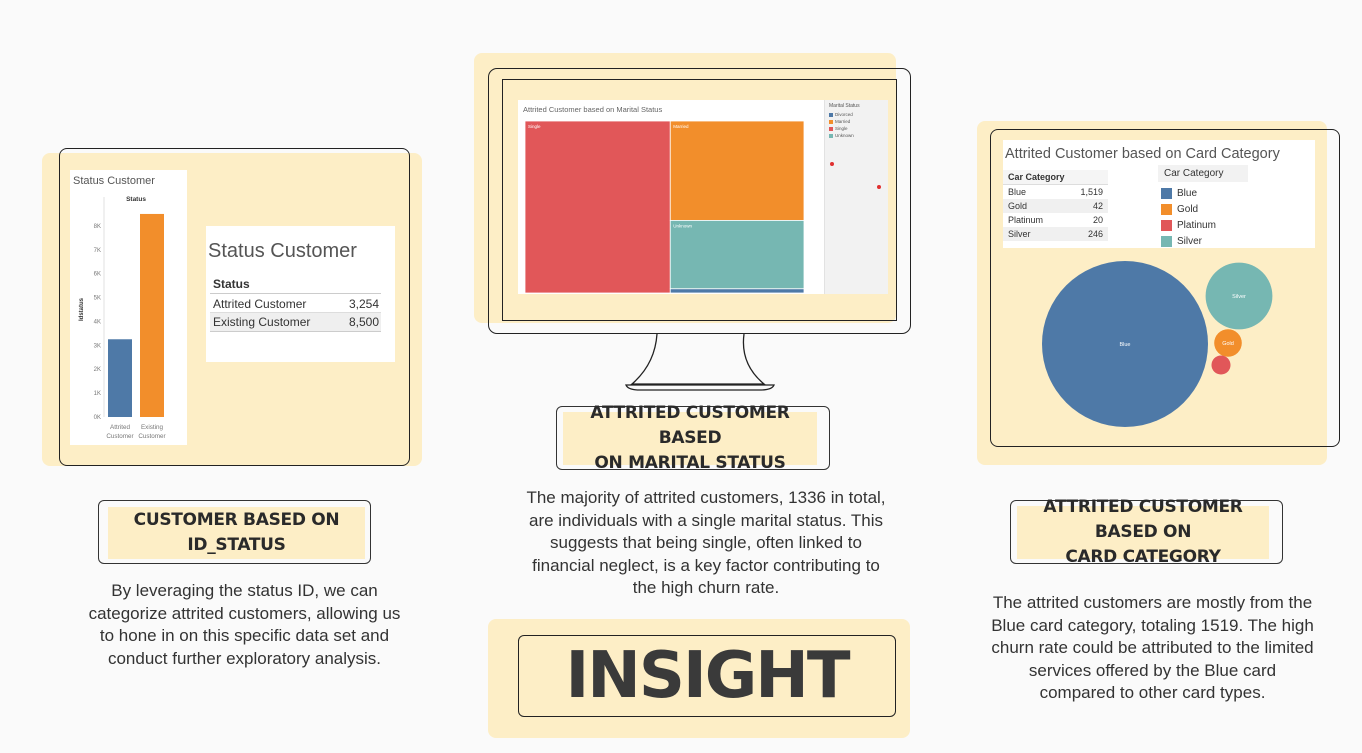  I want to click on status-chart-title: Status Customer, so click(114, 181).